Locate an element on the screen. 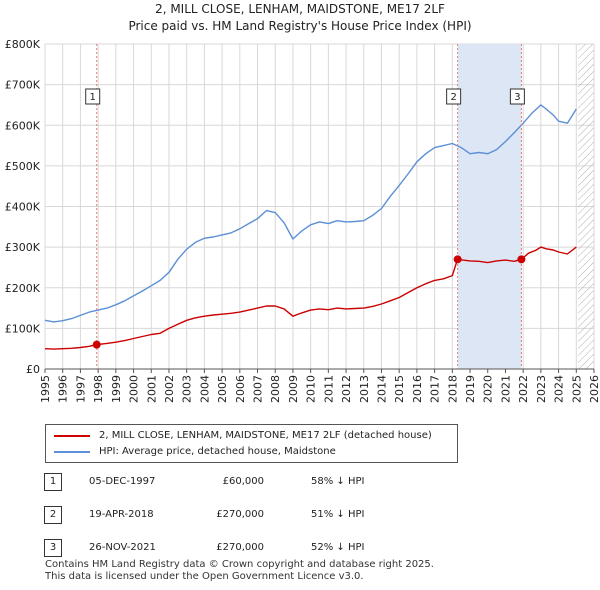  sale-number-label: 3 is located at coordinates (517, 97).